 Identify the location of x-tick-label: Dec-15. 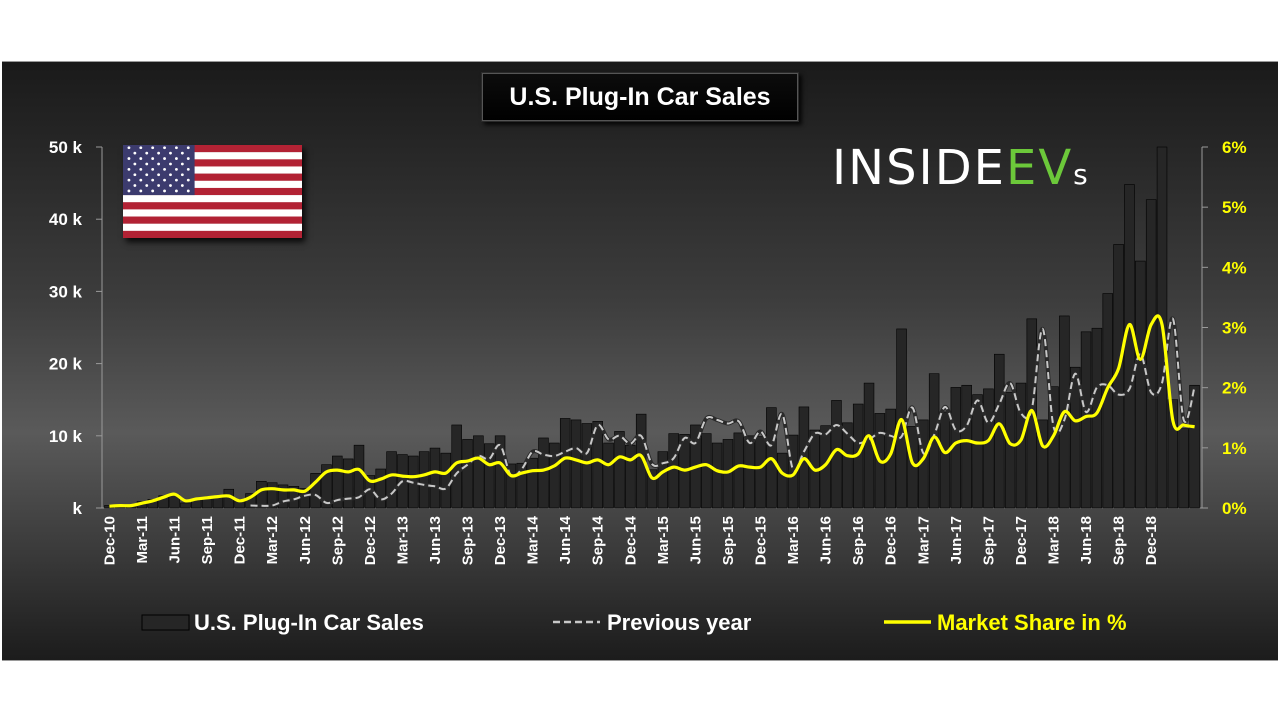
(761, 540).